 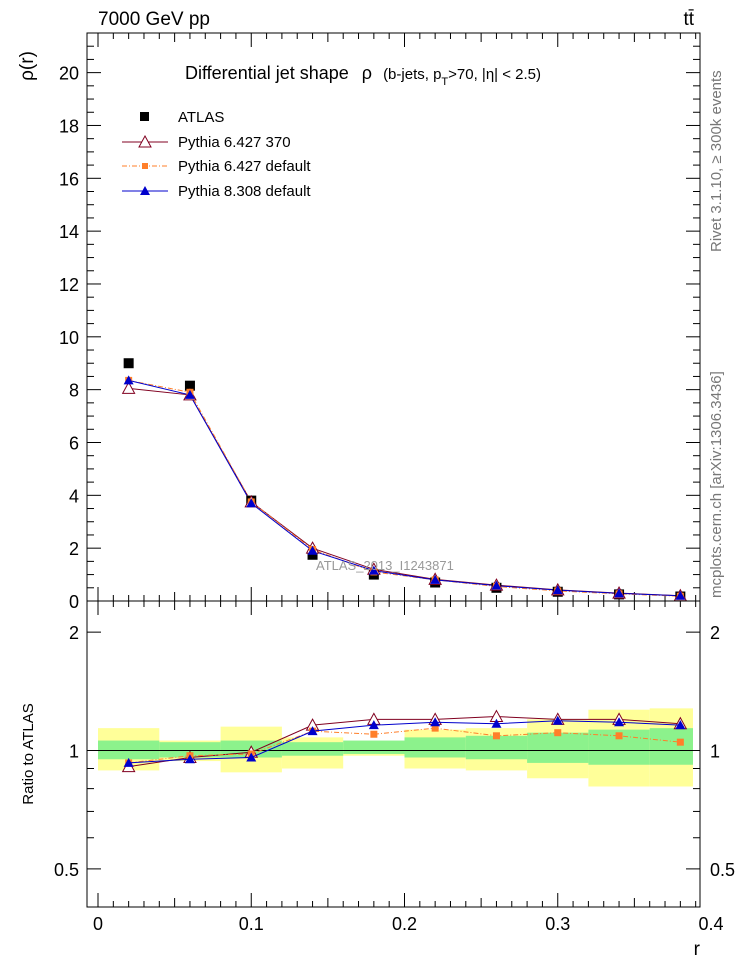 I want to click on main-y-tick-label: 20, so click(x=69, y=74).